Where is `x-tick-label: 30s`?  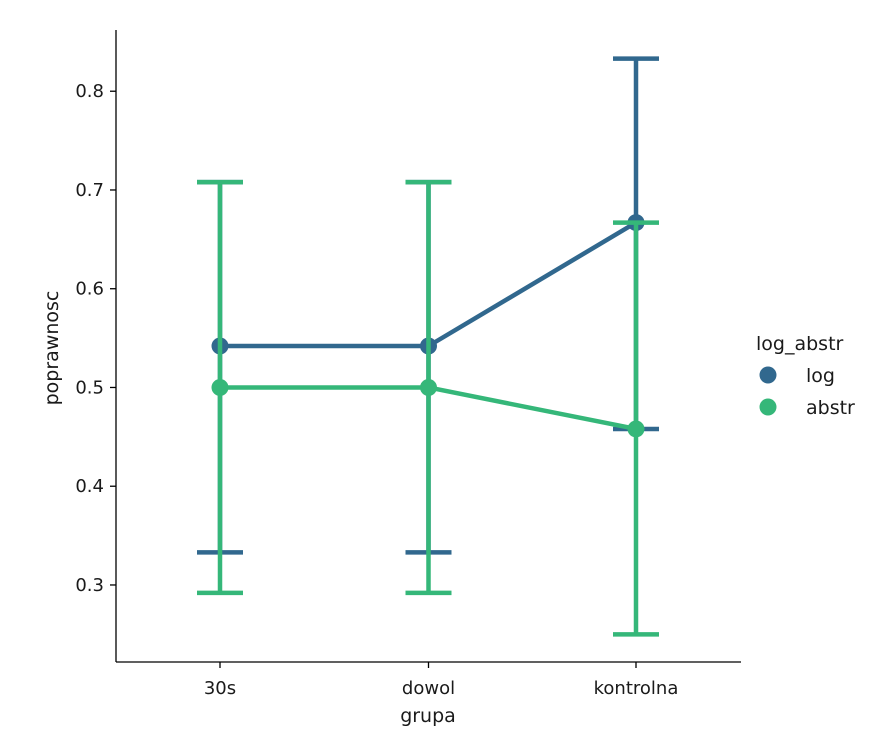
x-tick-label: 30s is located at coordinates (220, 688).